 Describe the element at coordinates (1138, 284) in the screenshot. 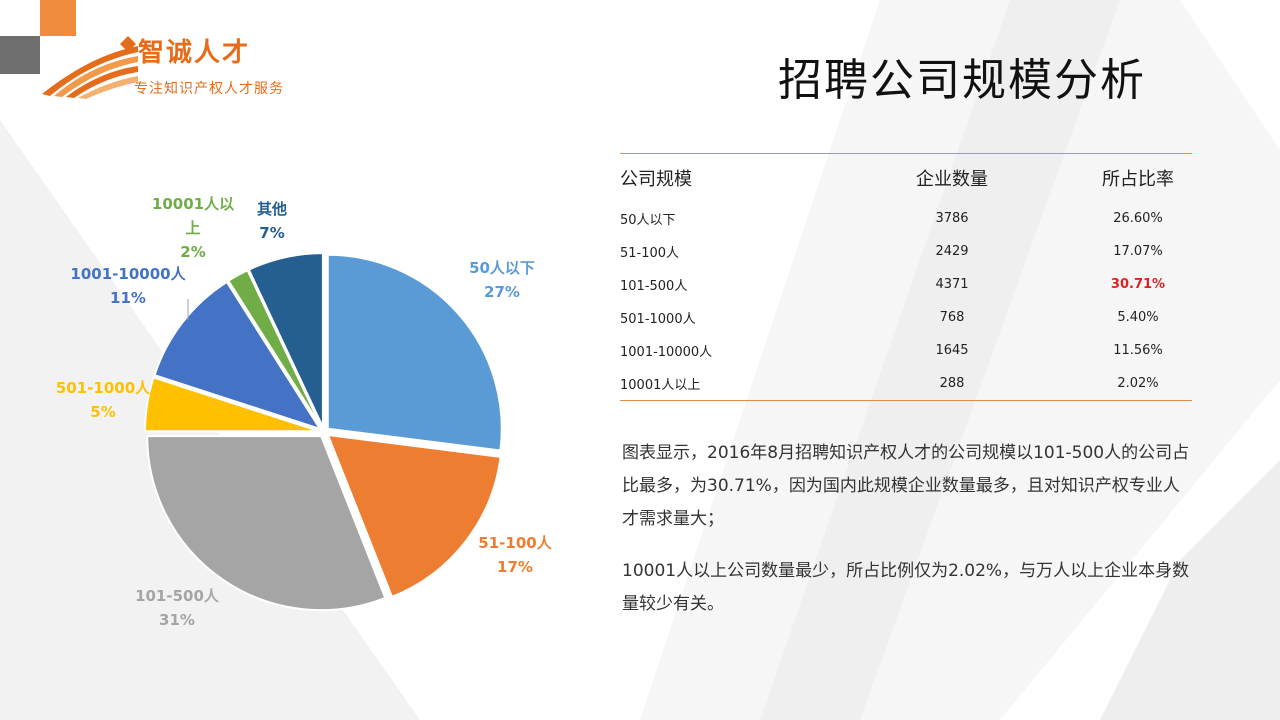

I see `cell-ratio-highlight: 30.71%` at that location.